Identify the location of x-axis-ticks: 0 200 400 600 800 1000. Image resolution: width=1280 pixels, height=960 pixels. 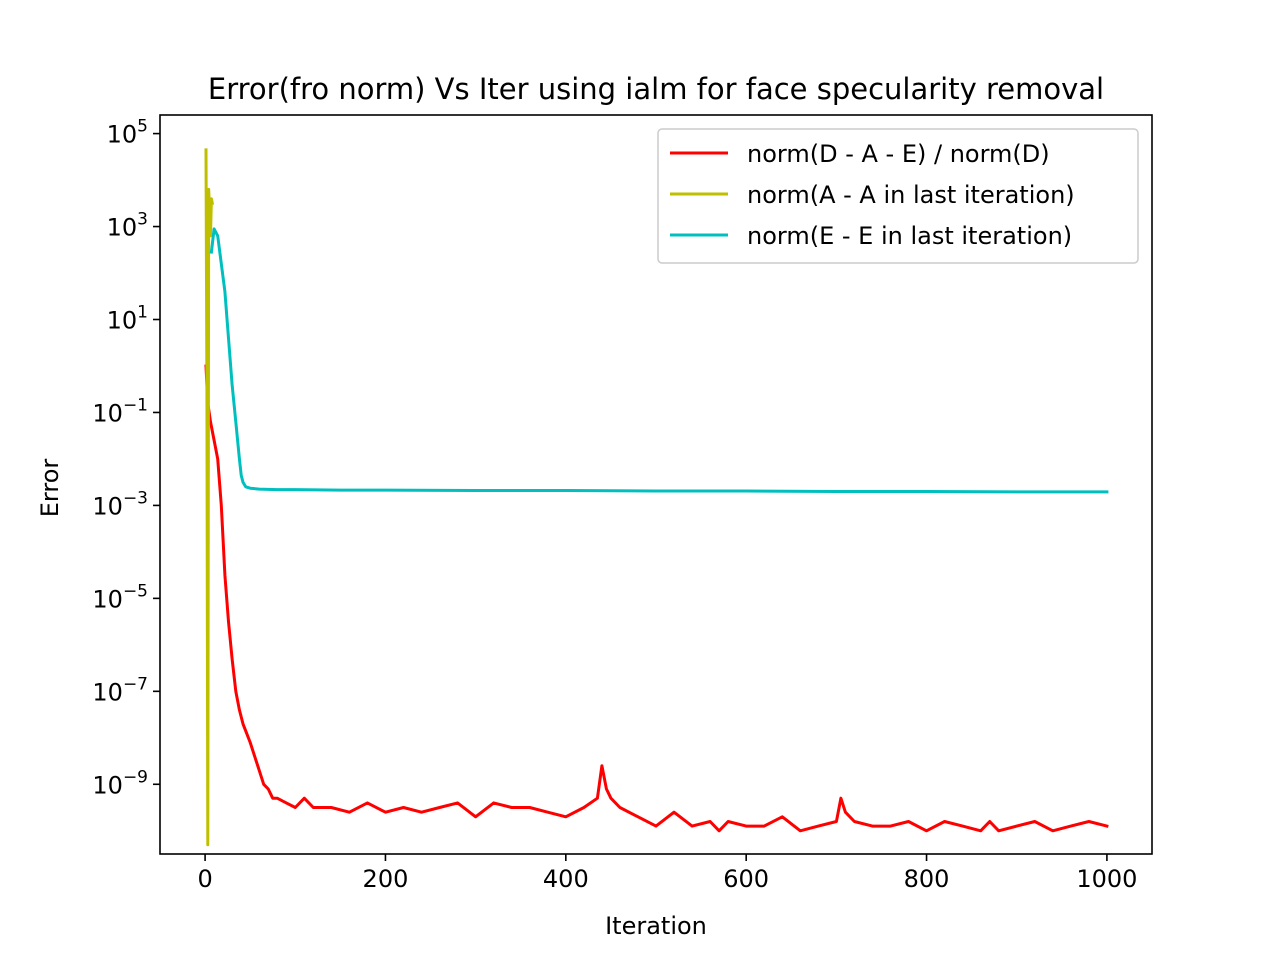
(667, 873).